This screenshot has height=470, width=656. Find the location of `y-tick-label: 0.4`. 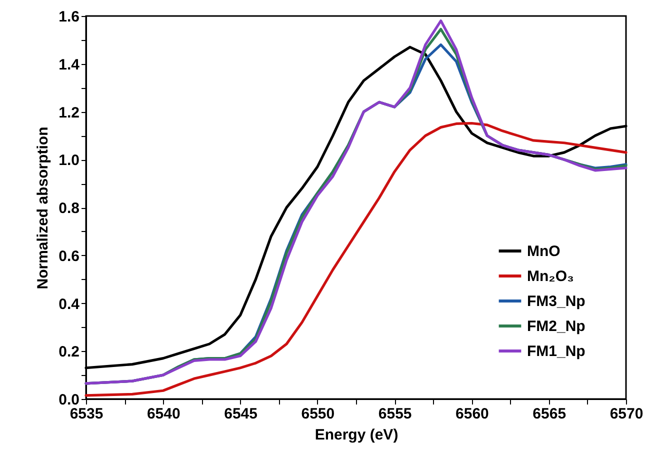

y-tick-label: 0.4 is located at coordinates (69, 304).